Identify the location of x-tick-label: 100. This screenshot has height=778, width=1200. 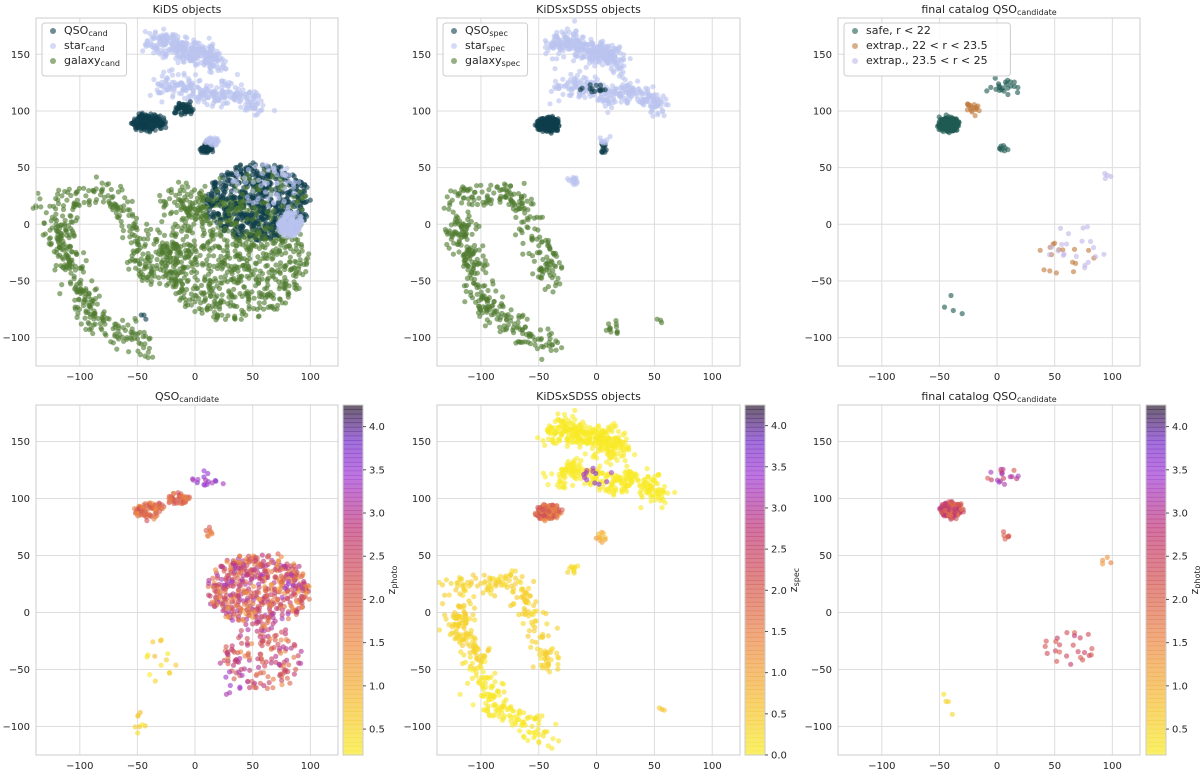
(310, 377).